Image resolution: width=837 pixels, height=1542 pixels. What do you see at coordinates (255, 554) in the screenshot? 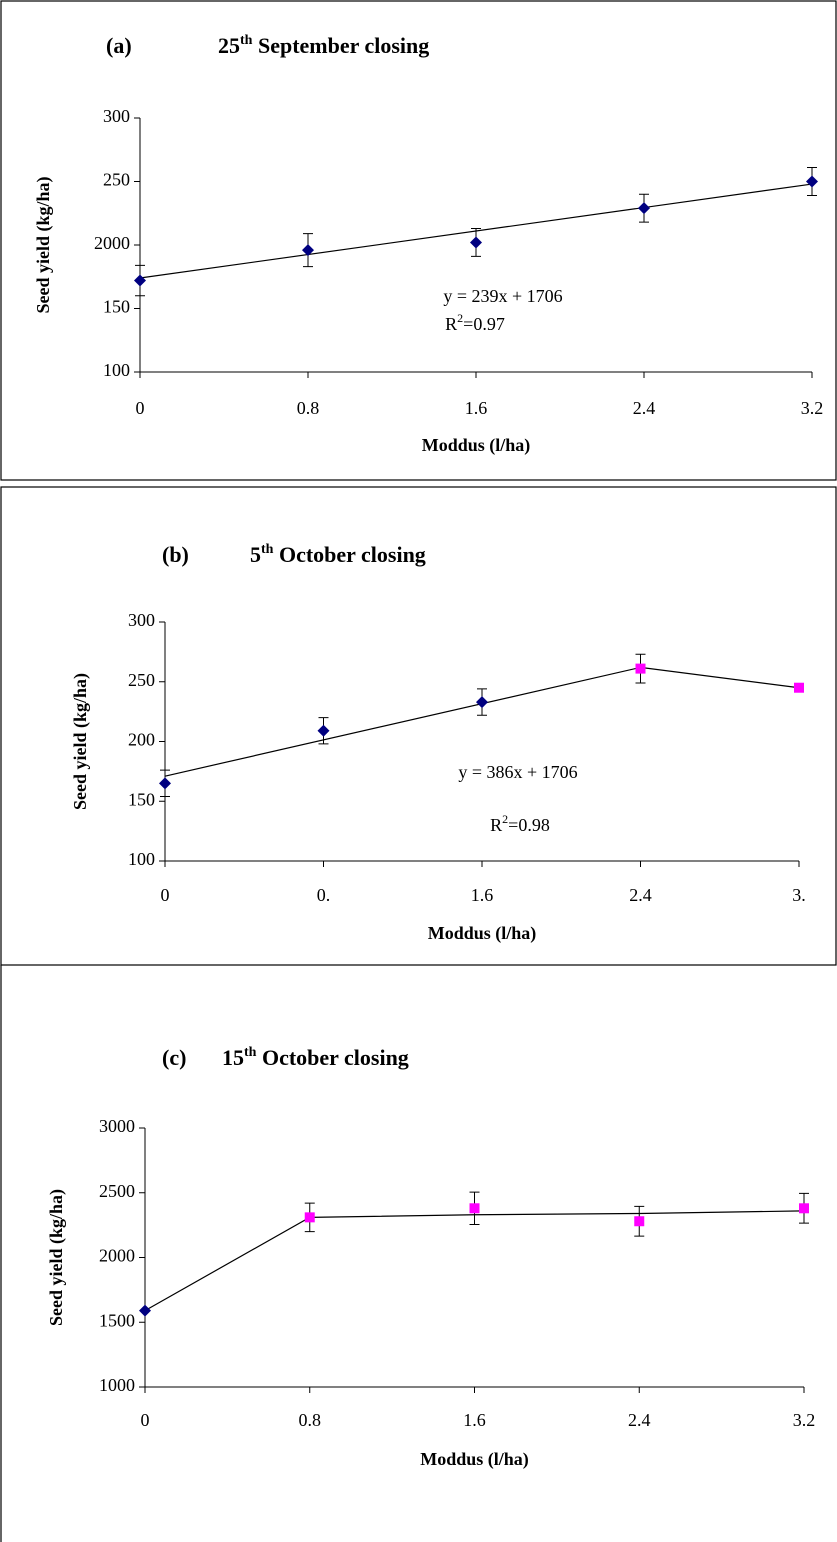
I see `title-part: 5` at bounding box center [255, 554].